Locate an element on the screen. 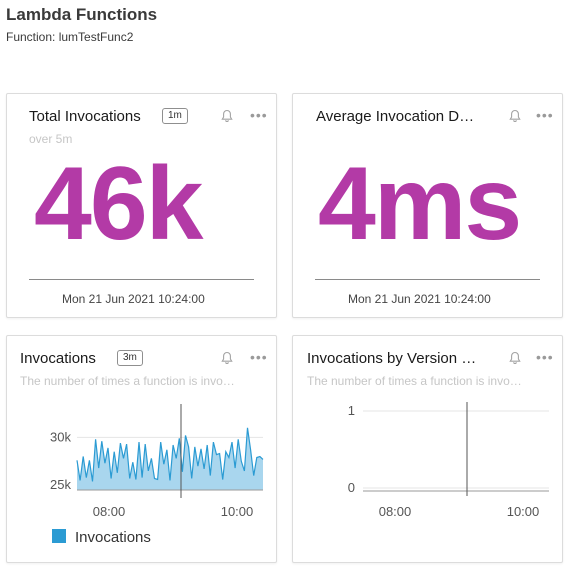  y-tick-label: 30k is located at coordinates (60, 436).